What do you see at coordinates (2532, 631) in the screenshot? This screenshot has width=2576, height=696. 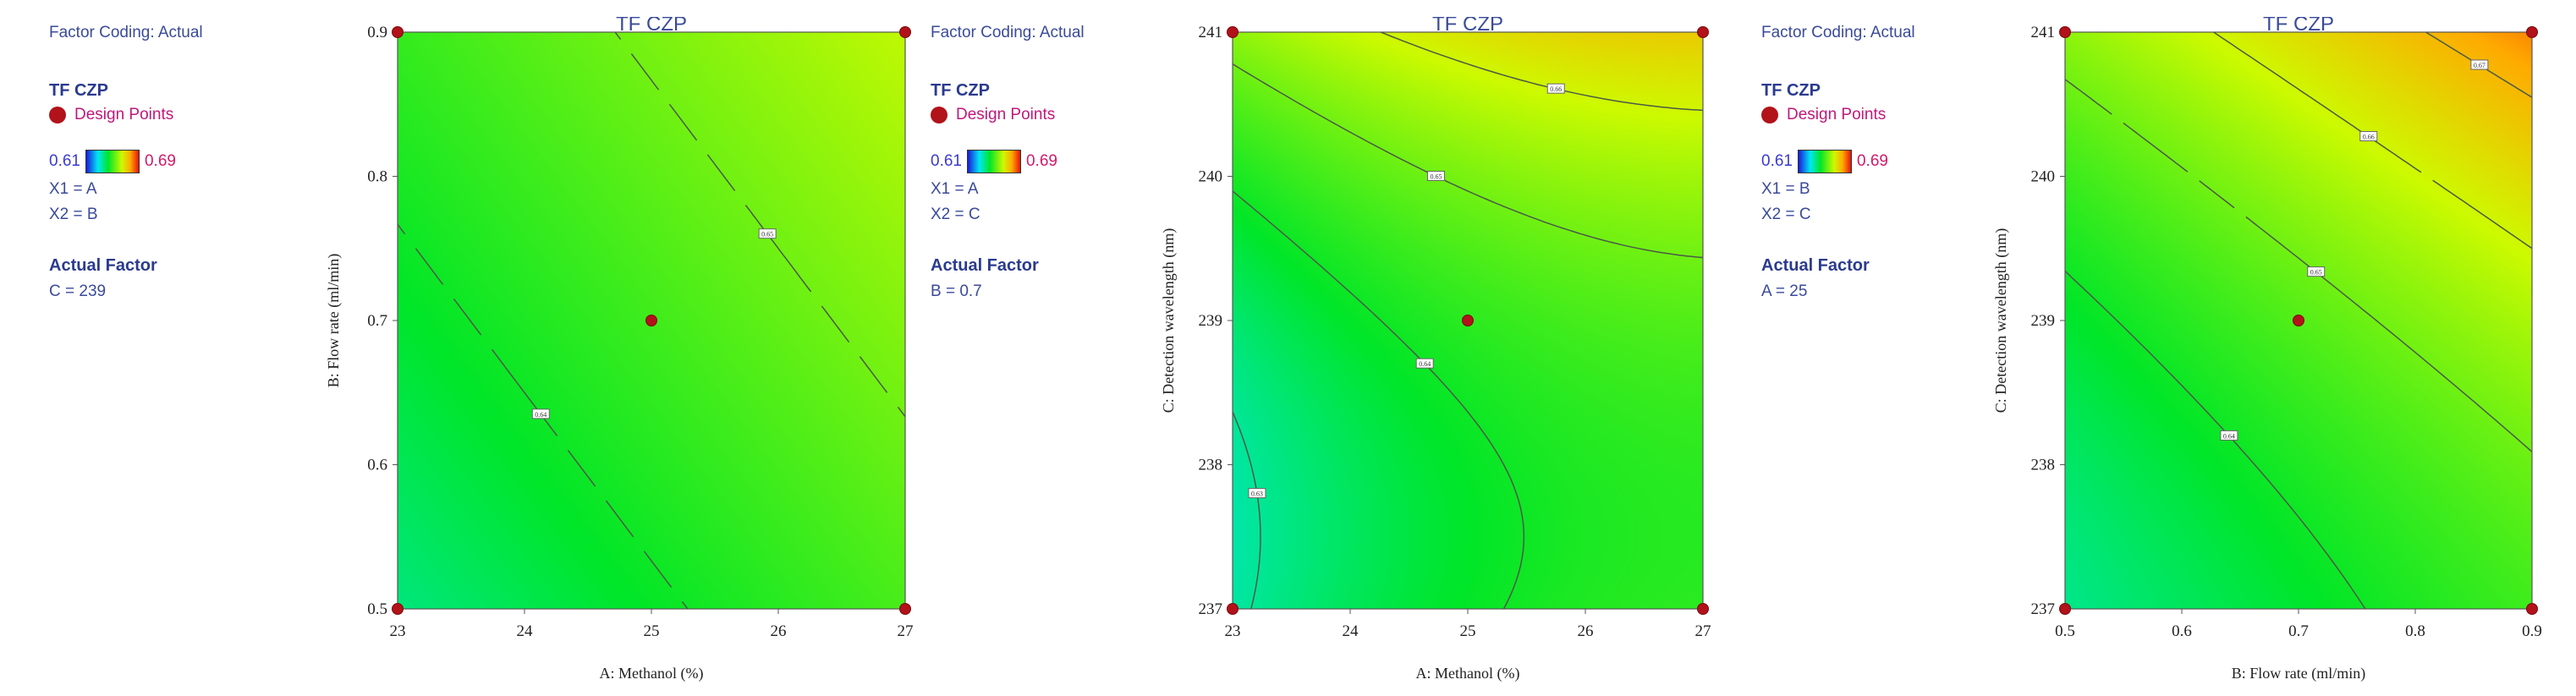 I see `x-tick-label: 0.9` at bounding box center [2532, 631].